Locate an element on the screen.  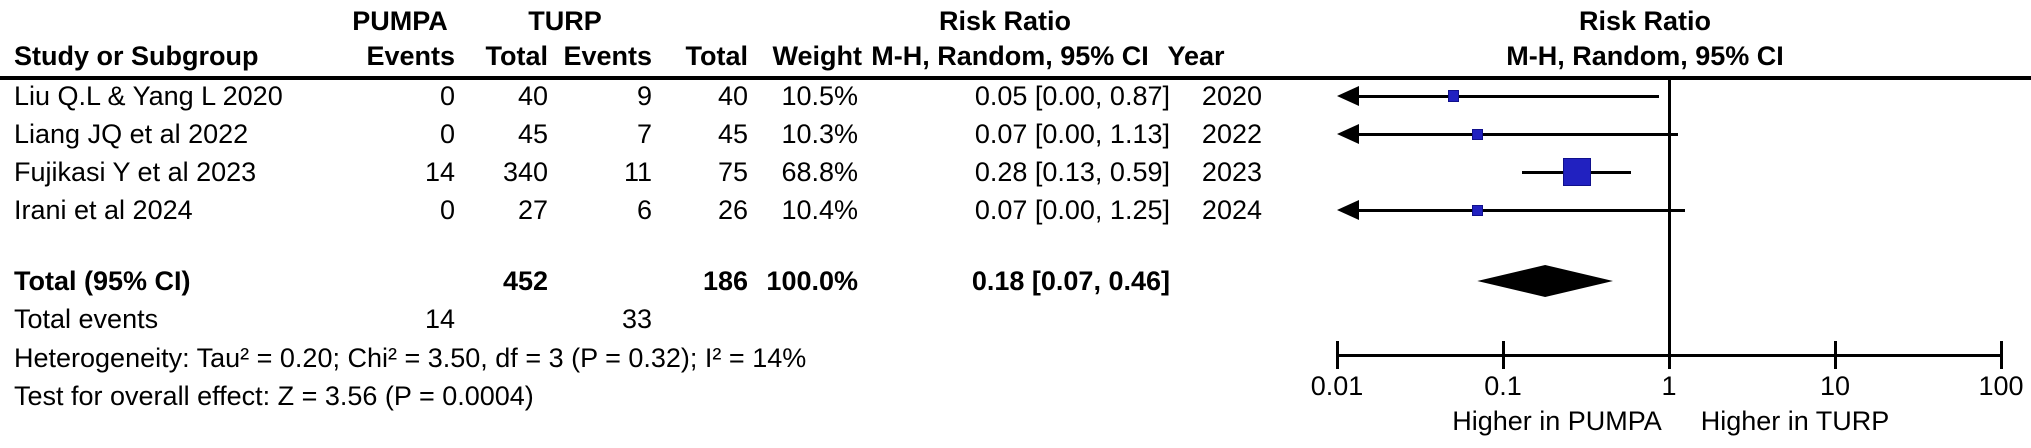
null-effect-line is located at coordinates (1669, 222).